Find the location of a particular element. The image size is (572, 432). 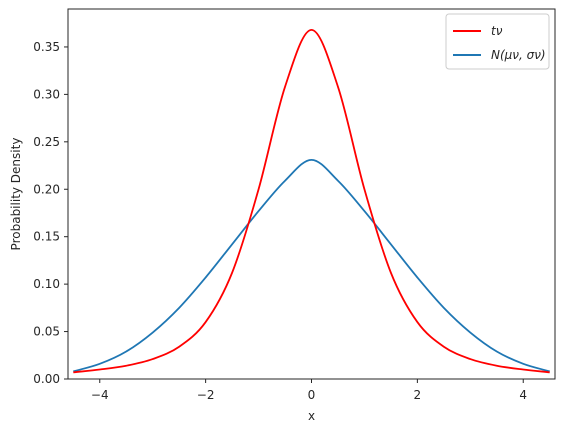

x-axis-label: x is located at coordinates (311, 416).